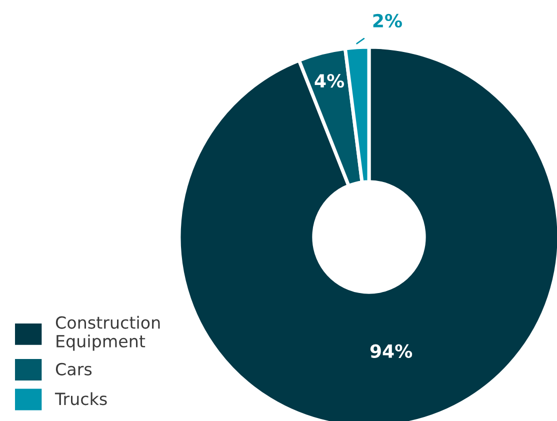  I want to click on legend-label: Trucks, so click(80, 399).